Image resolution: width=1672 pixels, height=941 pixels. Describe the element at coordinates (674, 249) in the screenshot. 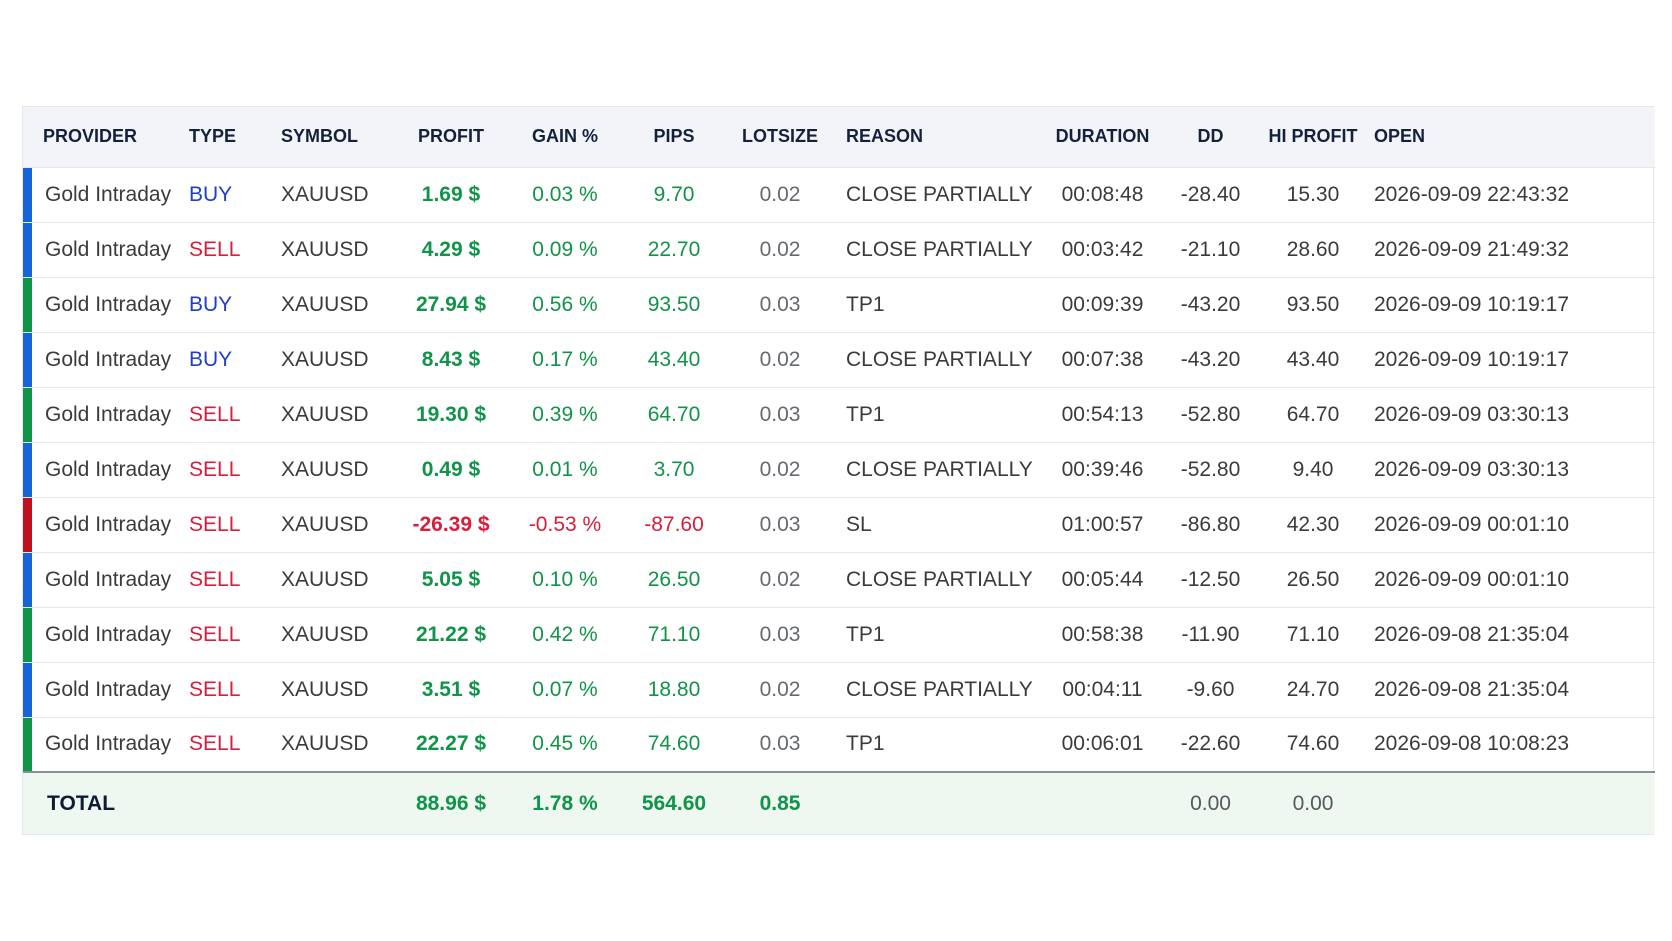

I see `pips-cell: 22.70` at that location.